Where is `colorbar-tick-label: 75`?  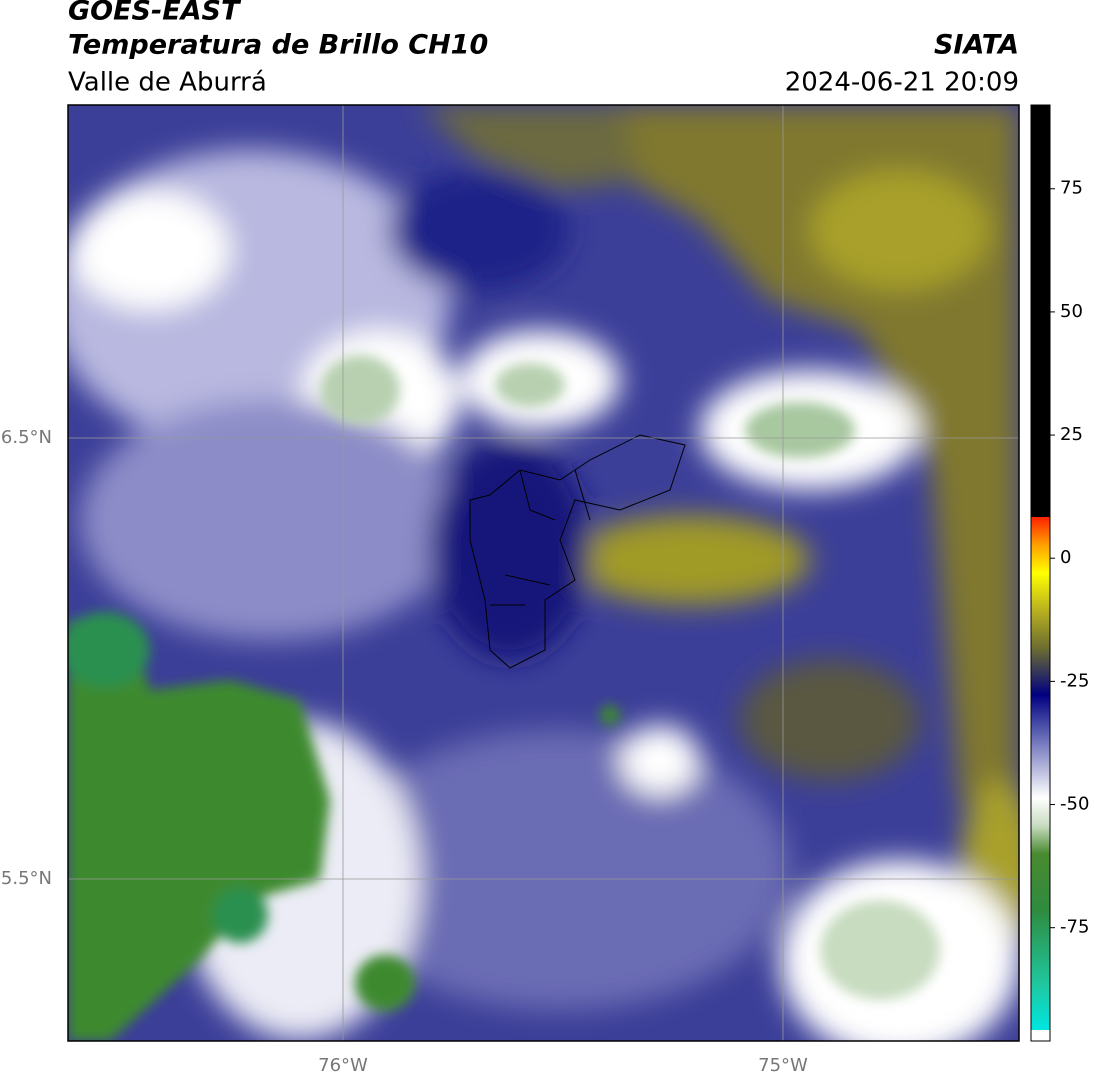 colorbar-tick-label: 75 is located at coordinates (1071, 188).